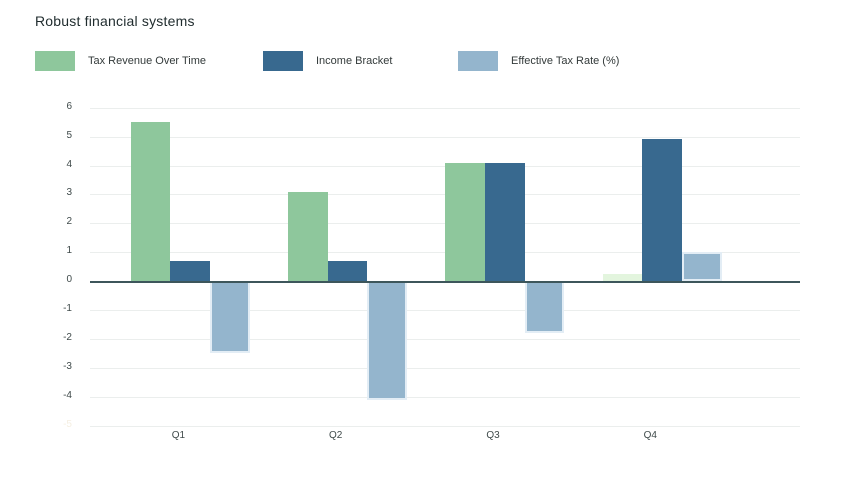  What do you see at coordinates (230, 317) in the screenshot?
I see `bar-effective-tax-rate-q1` at bounding box center [230, 317].